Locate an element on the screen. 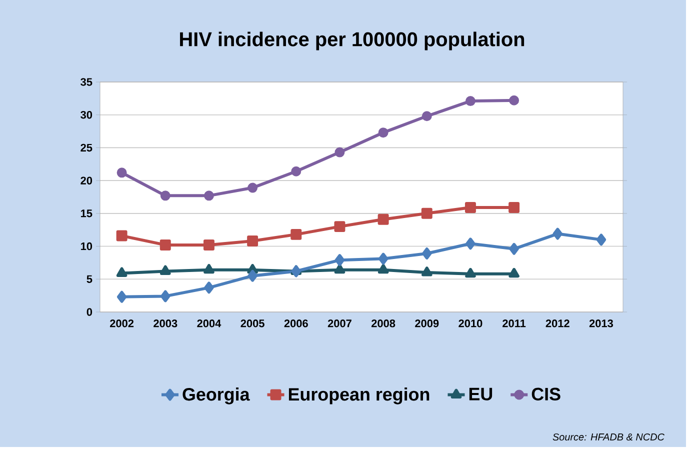 The image size is (694, 473). x-tick-label: 2007 is located at coordinates (340, 324).